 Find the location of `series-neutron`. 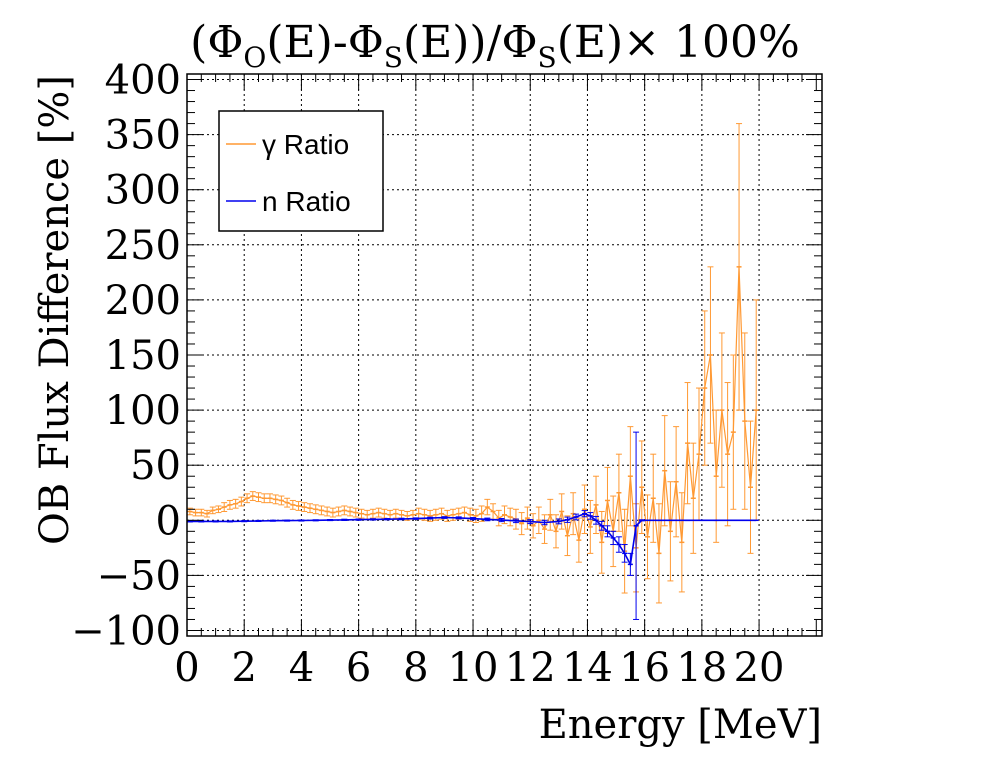

series-neutron is located at coordinates (472, 525).